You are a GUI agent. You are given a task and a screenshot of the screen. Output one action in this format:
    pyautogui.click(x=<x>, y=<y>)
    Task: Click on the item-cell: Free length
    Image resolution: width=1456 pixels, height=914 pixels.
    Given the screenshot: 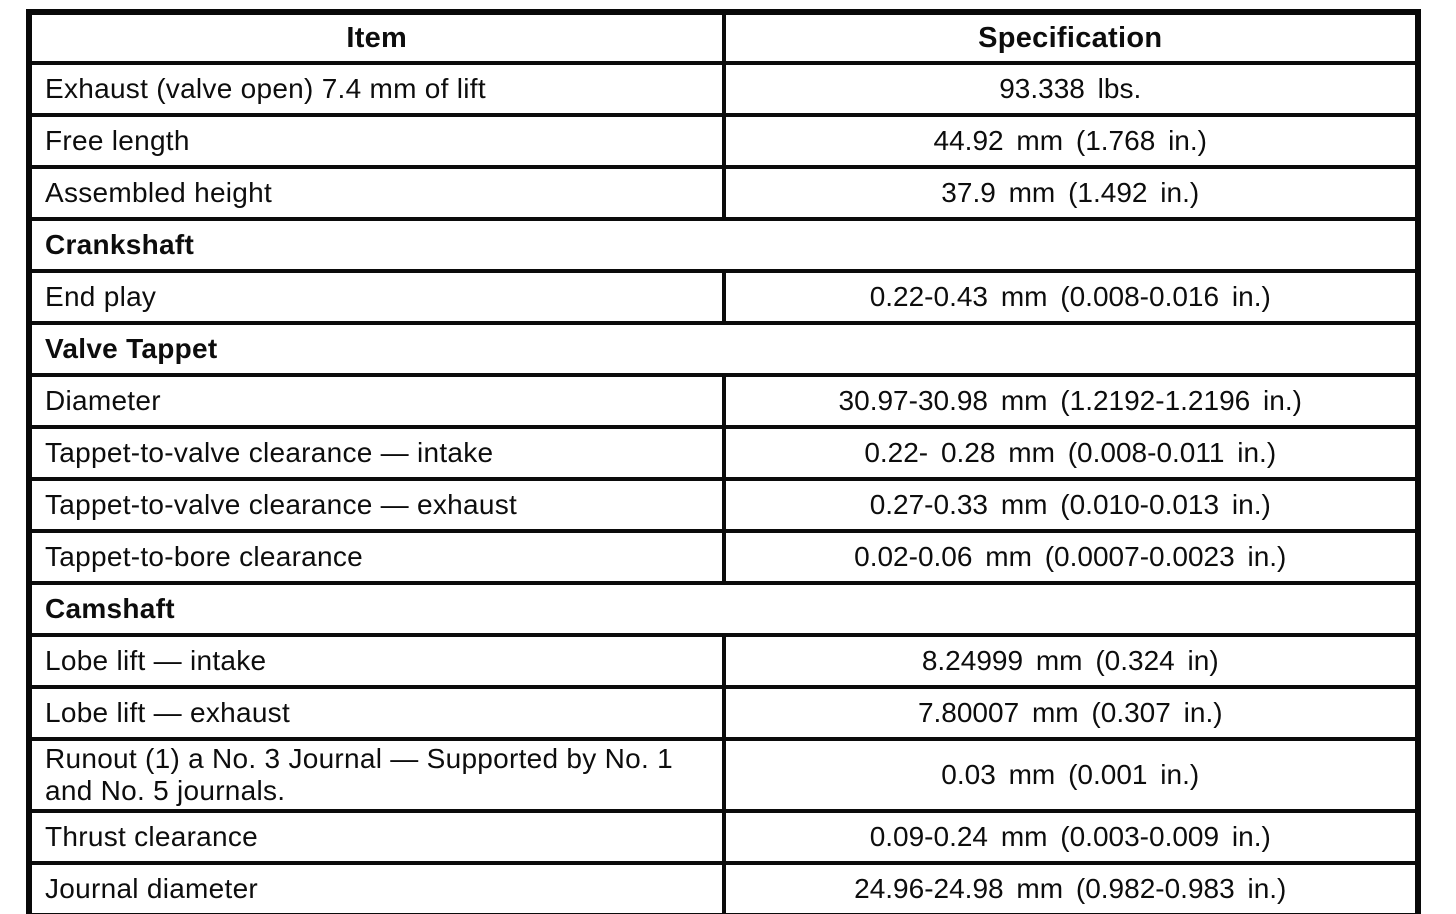 What is the action you would take?
    pyautogui.click(x=376, y=141)
    